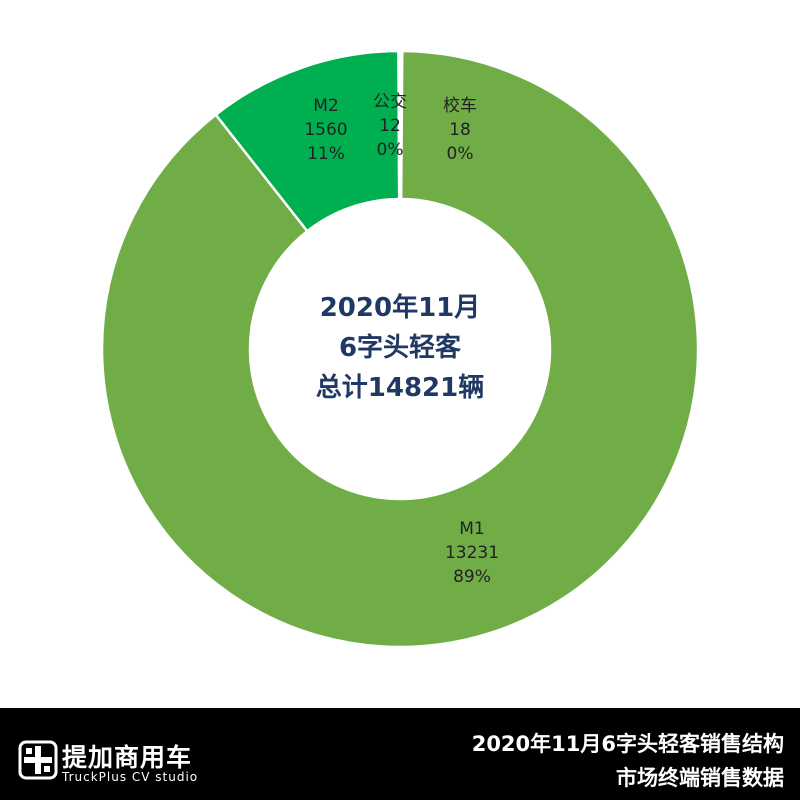 The height and width of the screenshot is (800, 800). I want to click on center-line-2: 6字头轻客, so click(400, 348).